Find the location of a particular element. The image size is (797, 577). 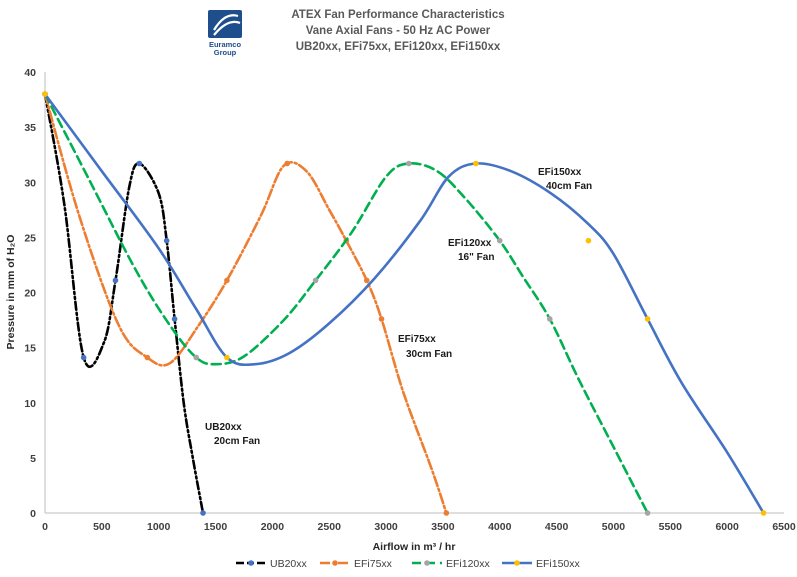

x-axis-label: Airflow in m³ / hr is located at coordinates (414, 547).